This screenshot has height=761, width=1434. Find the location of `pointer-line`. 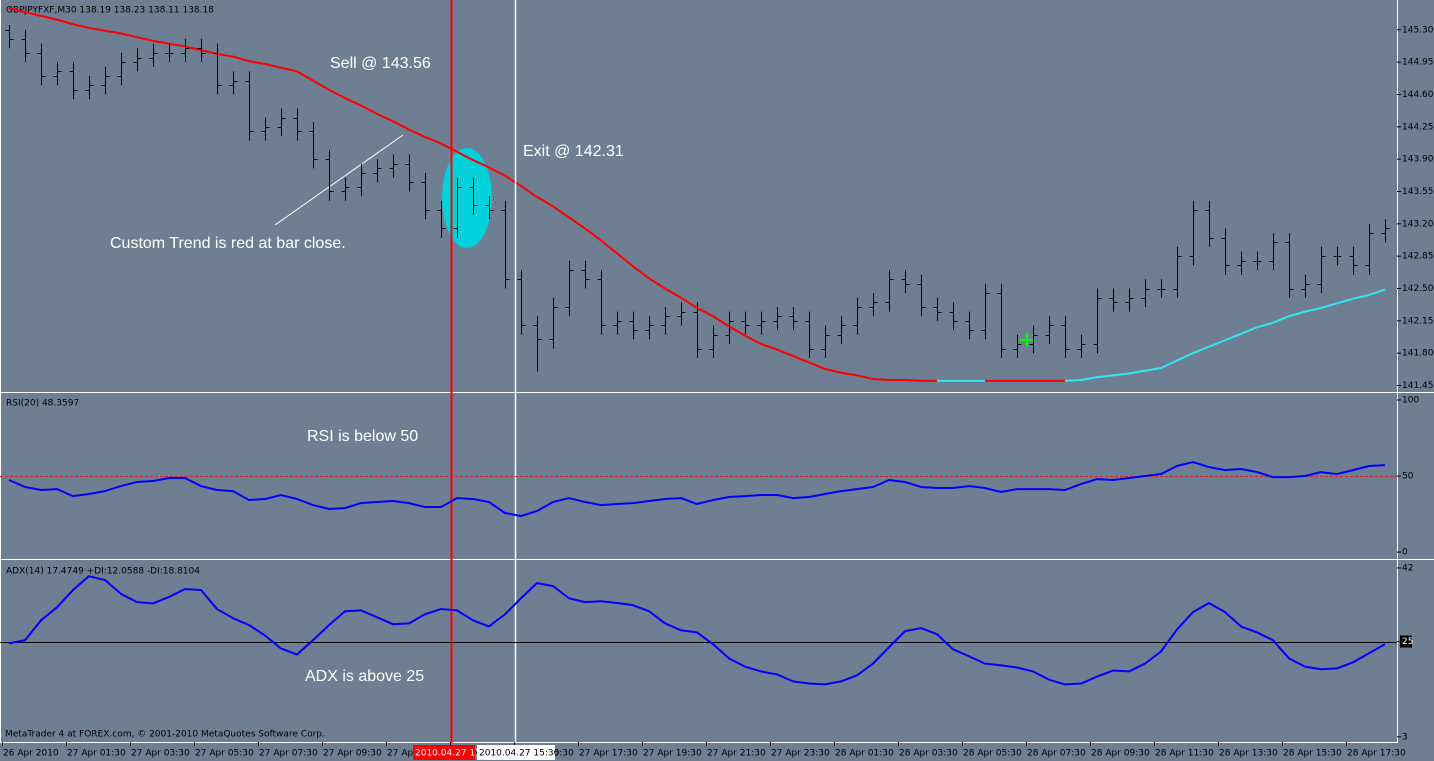

pointer-line is located at coordinates (339, 180).